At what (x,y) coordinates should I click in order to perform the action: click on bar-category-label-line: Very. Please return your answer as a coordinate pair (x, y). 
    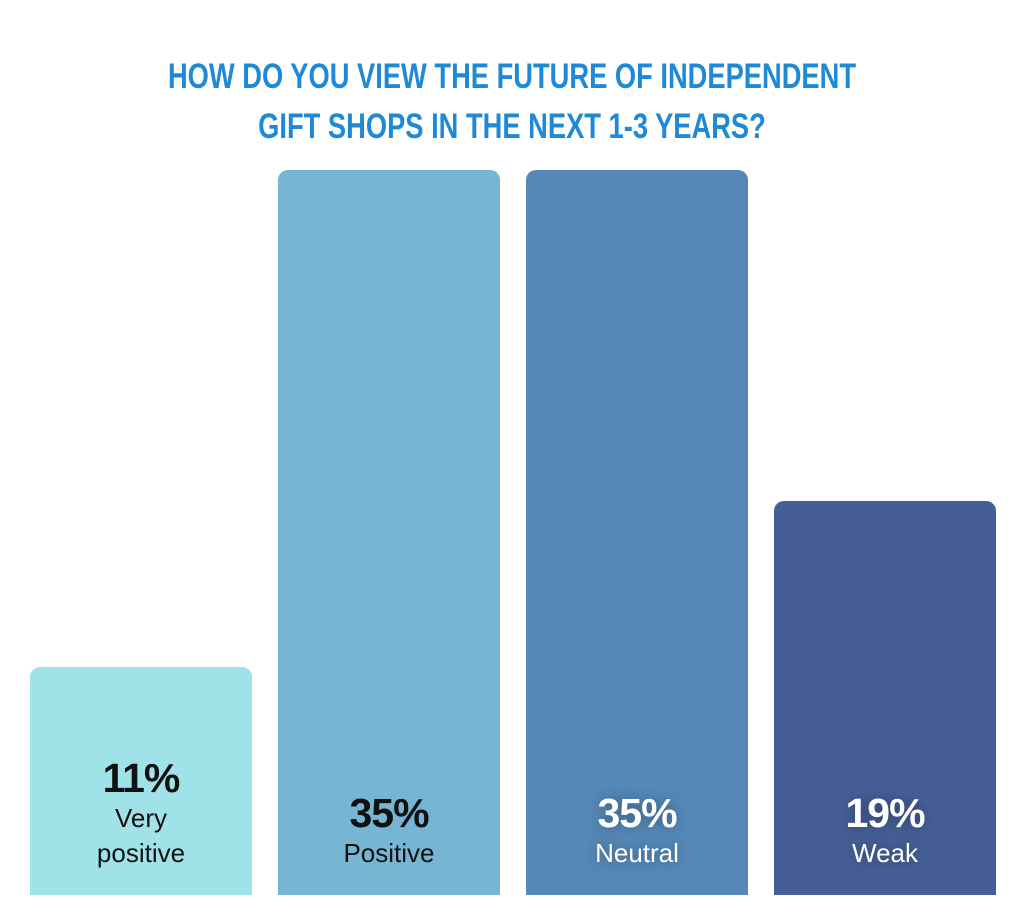
    Looking at the image, I should click on (141, 818).